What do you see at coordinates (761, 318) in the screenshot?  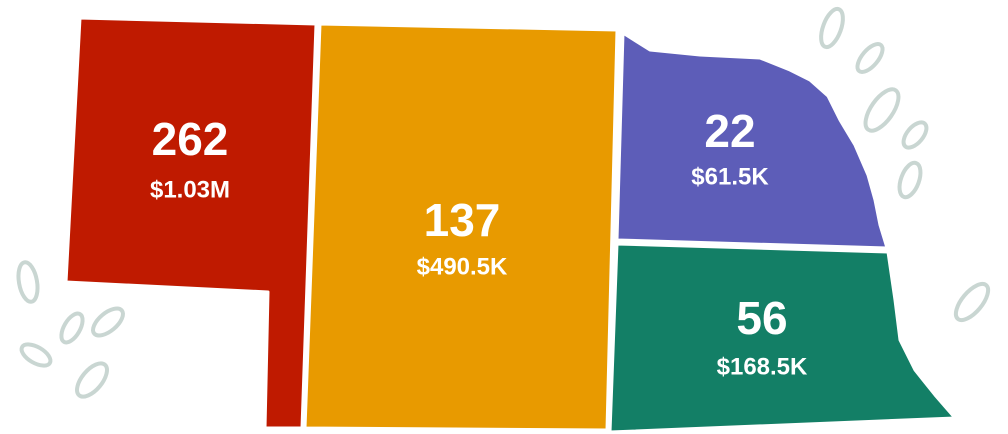 I see `region-count: 56` at bounding box center [761, 318].